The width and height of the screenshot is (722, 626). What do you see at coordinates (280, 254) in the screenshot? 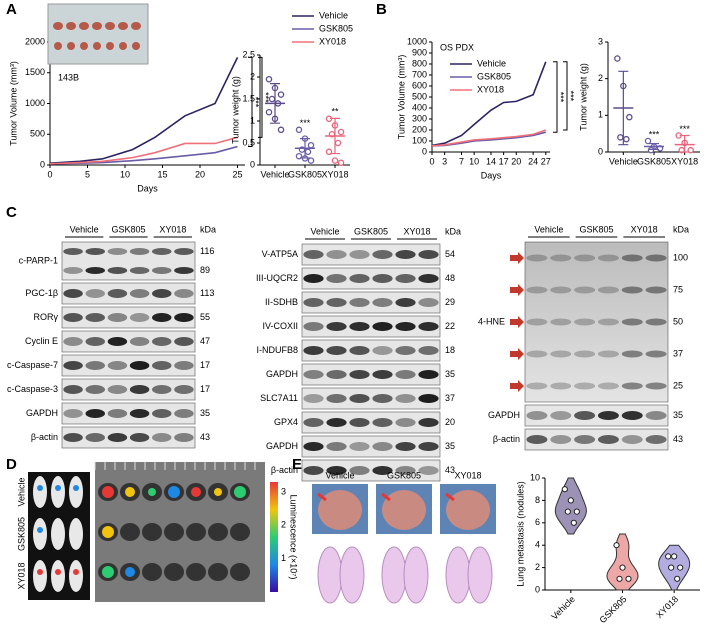
I see `blot-row-label: V-ATP5A` at bounding box center [280, 254].